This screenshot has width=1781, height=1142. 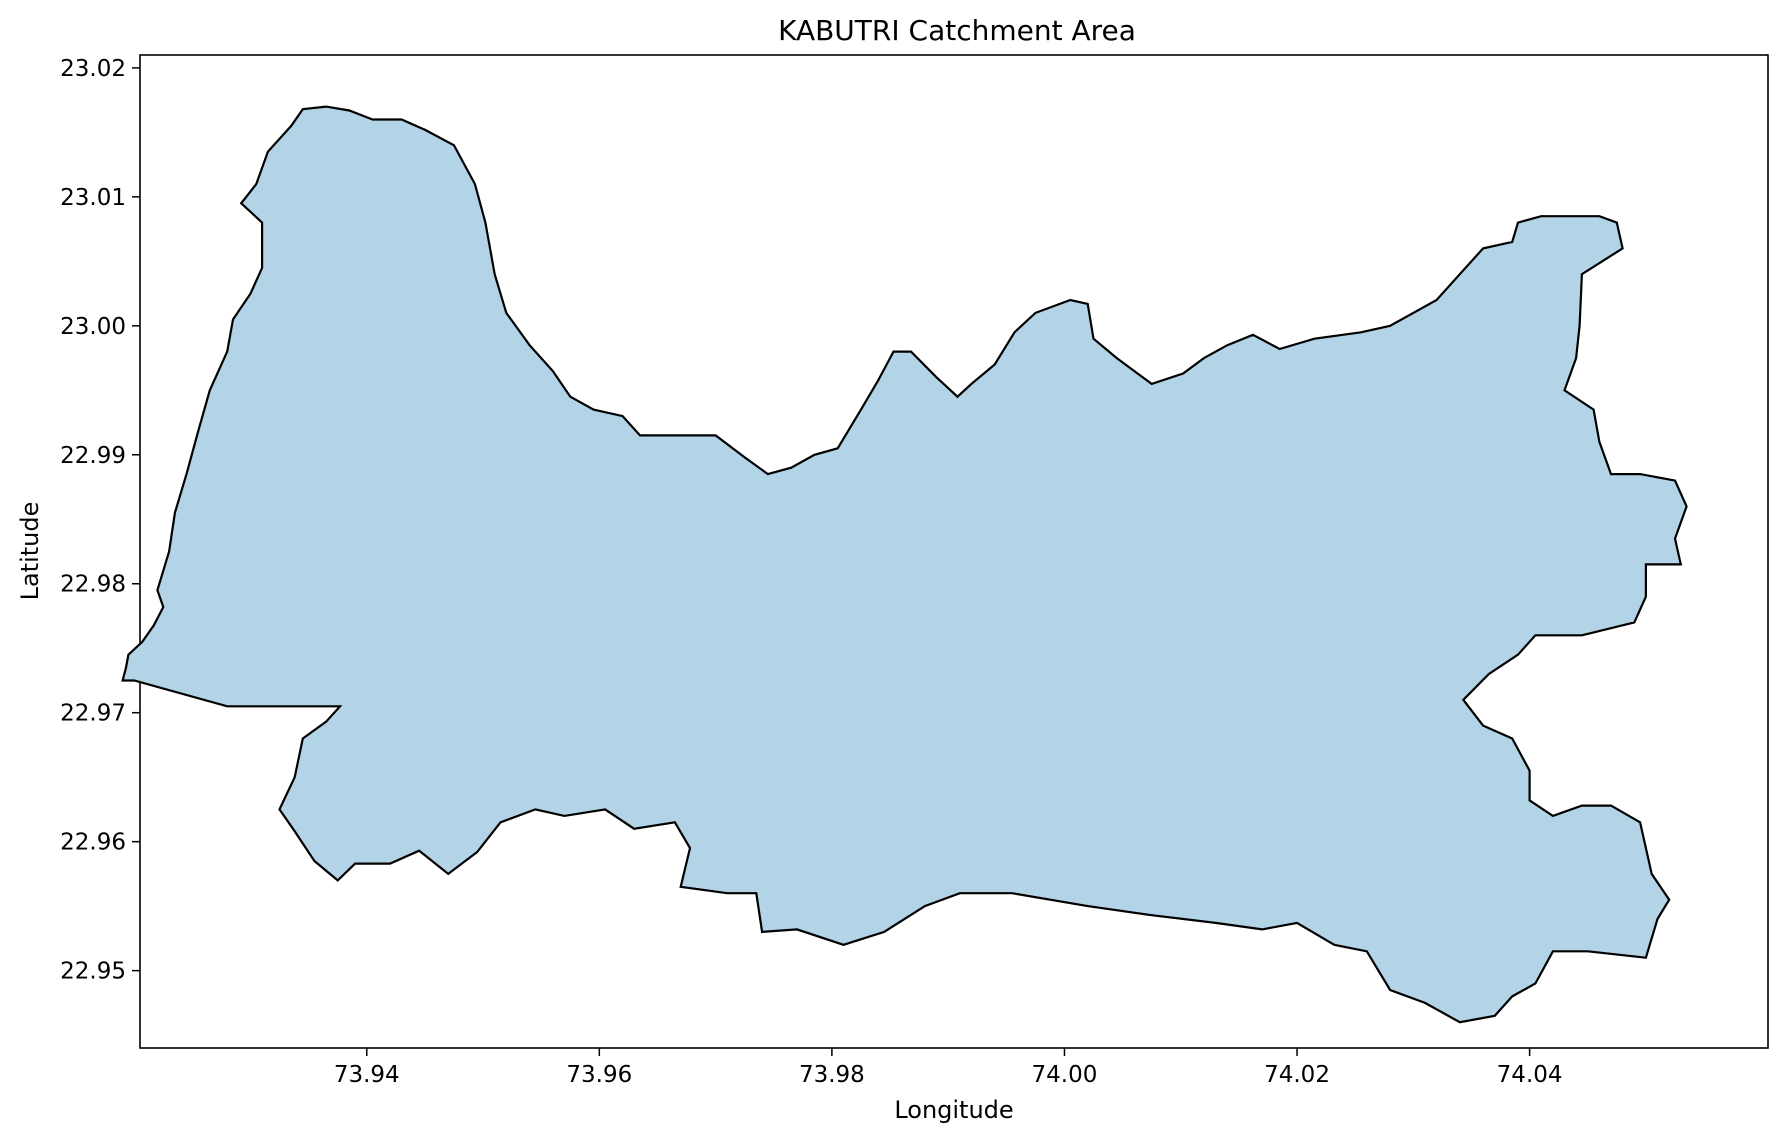 What do you see at coordinates (599, 1075) in the screenshot?
I see `x-tick-label: 73.96` at bounding box center [599, 1075].